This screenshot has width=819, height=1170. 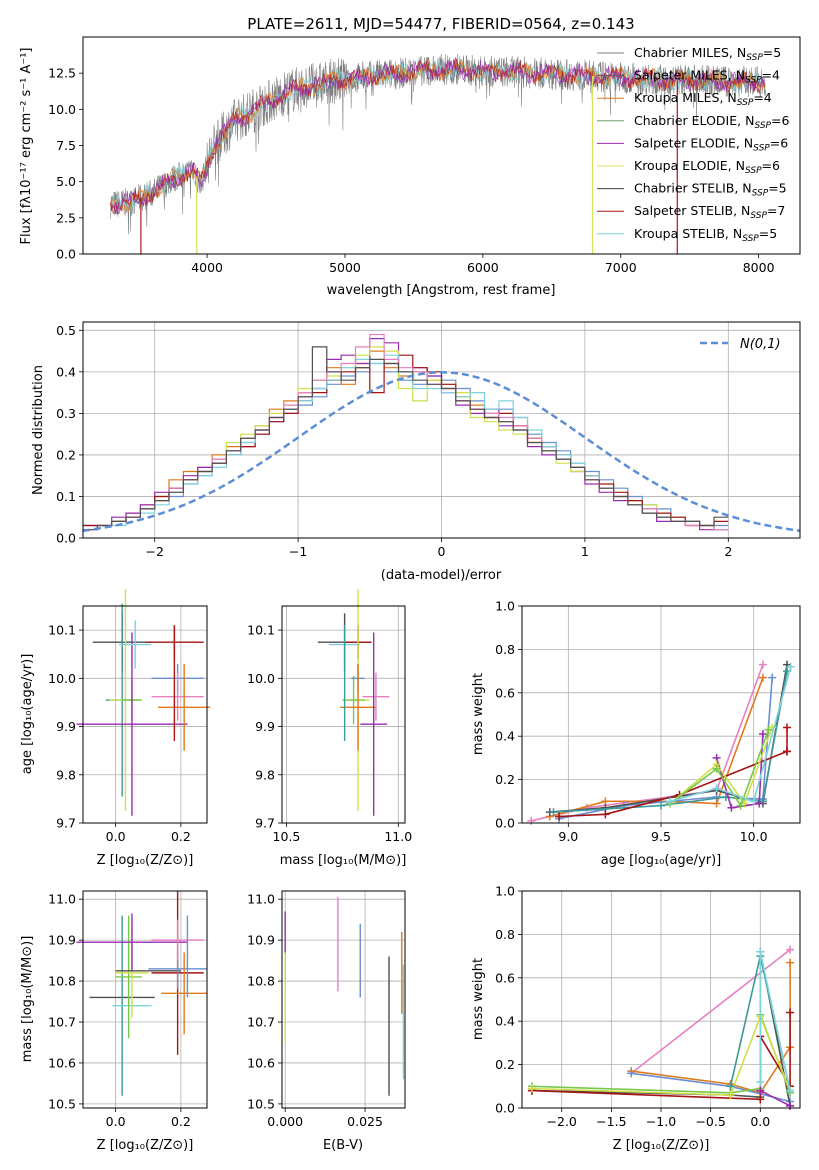 What do you see at coordinates (406, 438) in the screenshot?
I see `residual-histogram-step` at bounding box center [406, 438].